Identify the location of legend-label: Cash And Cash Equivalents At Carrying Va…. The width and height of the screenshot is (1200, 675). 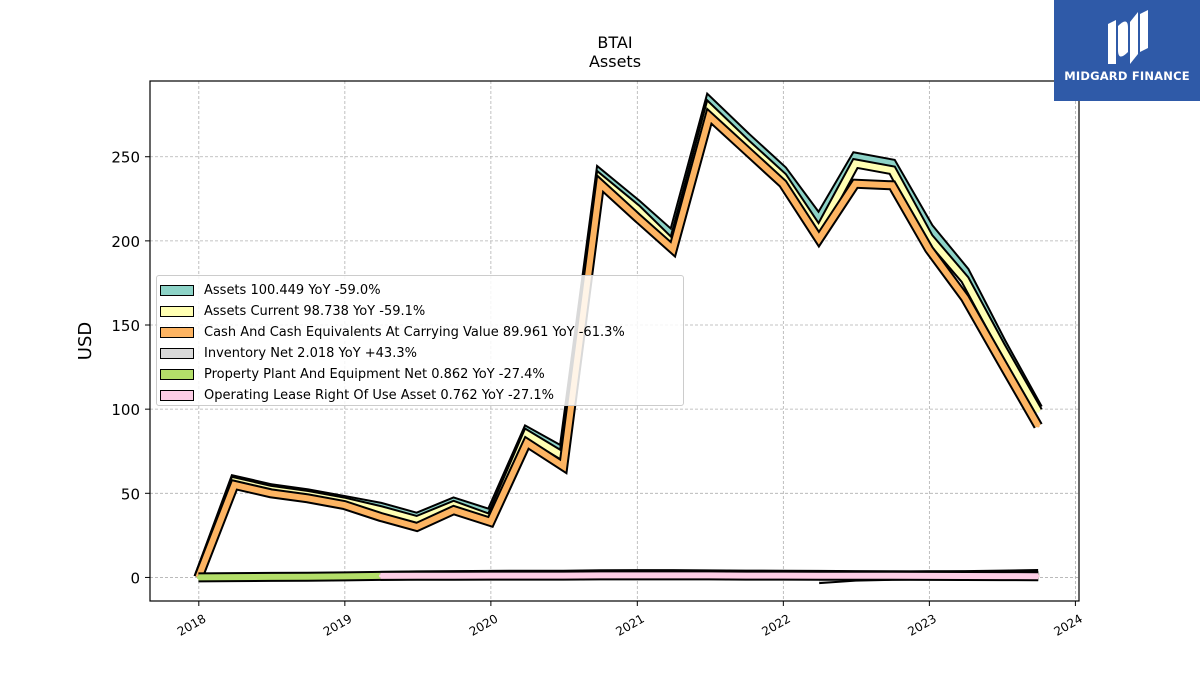
(414, 332).